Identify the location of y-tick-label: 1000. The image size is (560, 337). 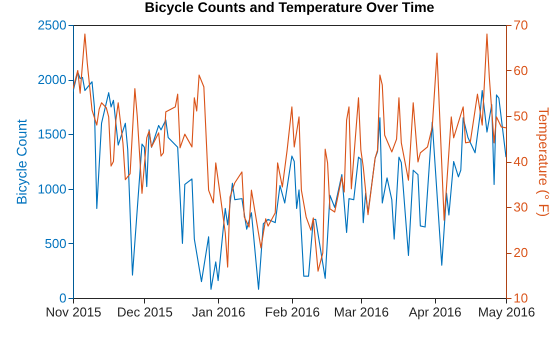
(52, 188).